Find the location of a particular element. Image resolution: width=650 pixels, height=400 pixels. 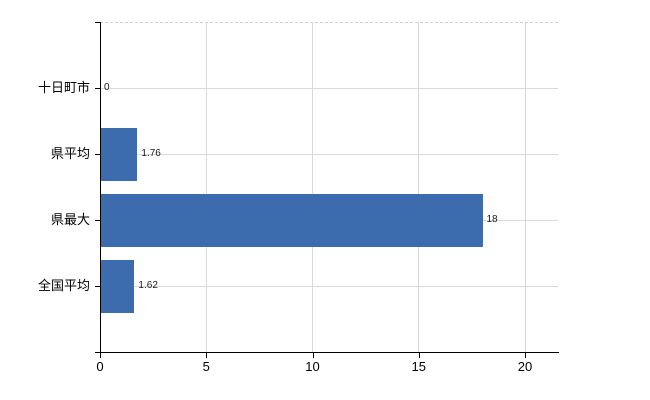

category-label: 県平均 is located at coordinates (70, 153).